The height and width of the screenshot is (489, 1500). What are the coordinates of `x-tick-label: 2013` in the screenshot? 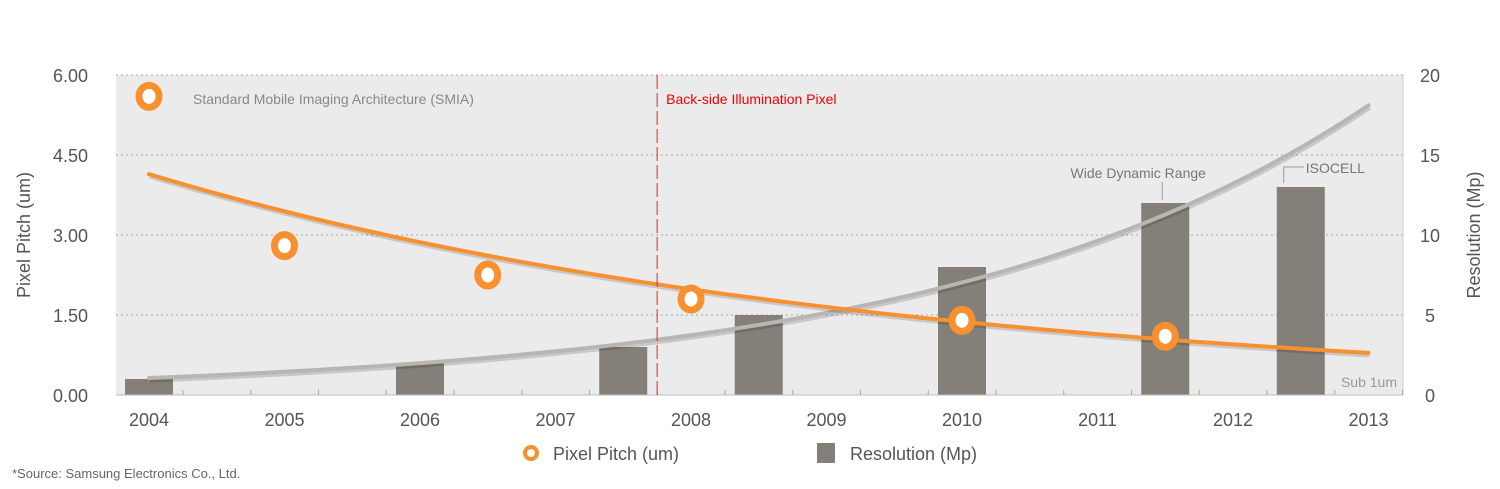 It's located at (1368, 420).